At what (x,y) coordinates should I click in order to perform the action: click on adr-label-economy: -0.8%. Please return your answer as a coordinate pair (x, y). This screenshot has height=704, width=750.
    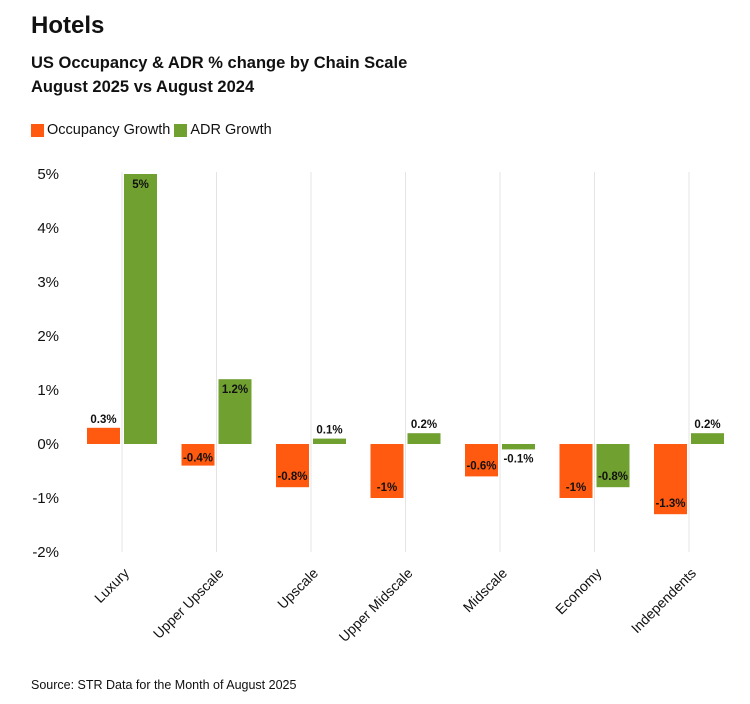
    Looking at the image, I should click on (613, 477).